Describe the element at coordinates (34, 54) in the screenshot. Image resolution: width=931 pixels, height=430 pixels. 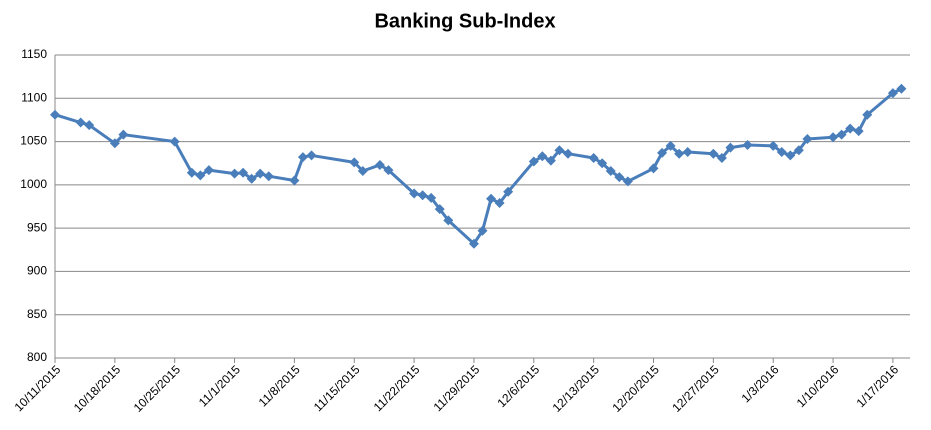
I see `y-tick-label: 1150` at that location.